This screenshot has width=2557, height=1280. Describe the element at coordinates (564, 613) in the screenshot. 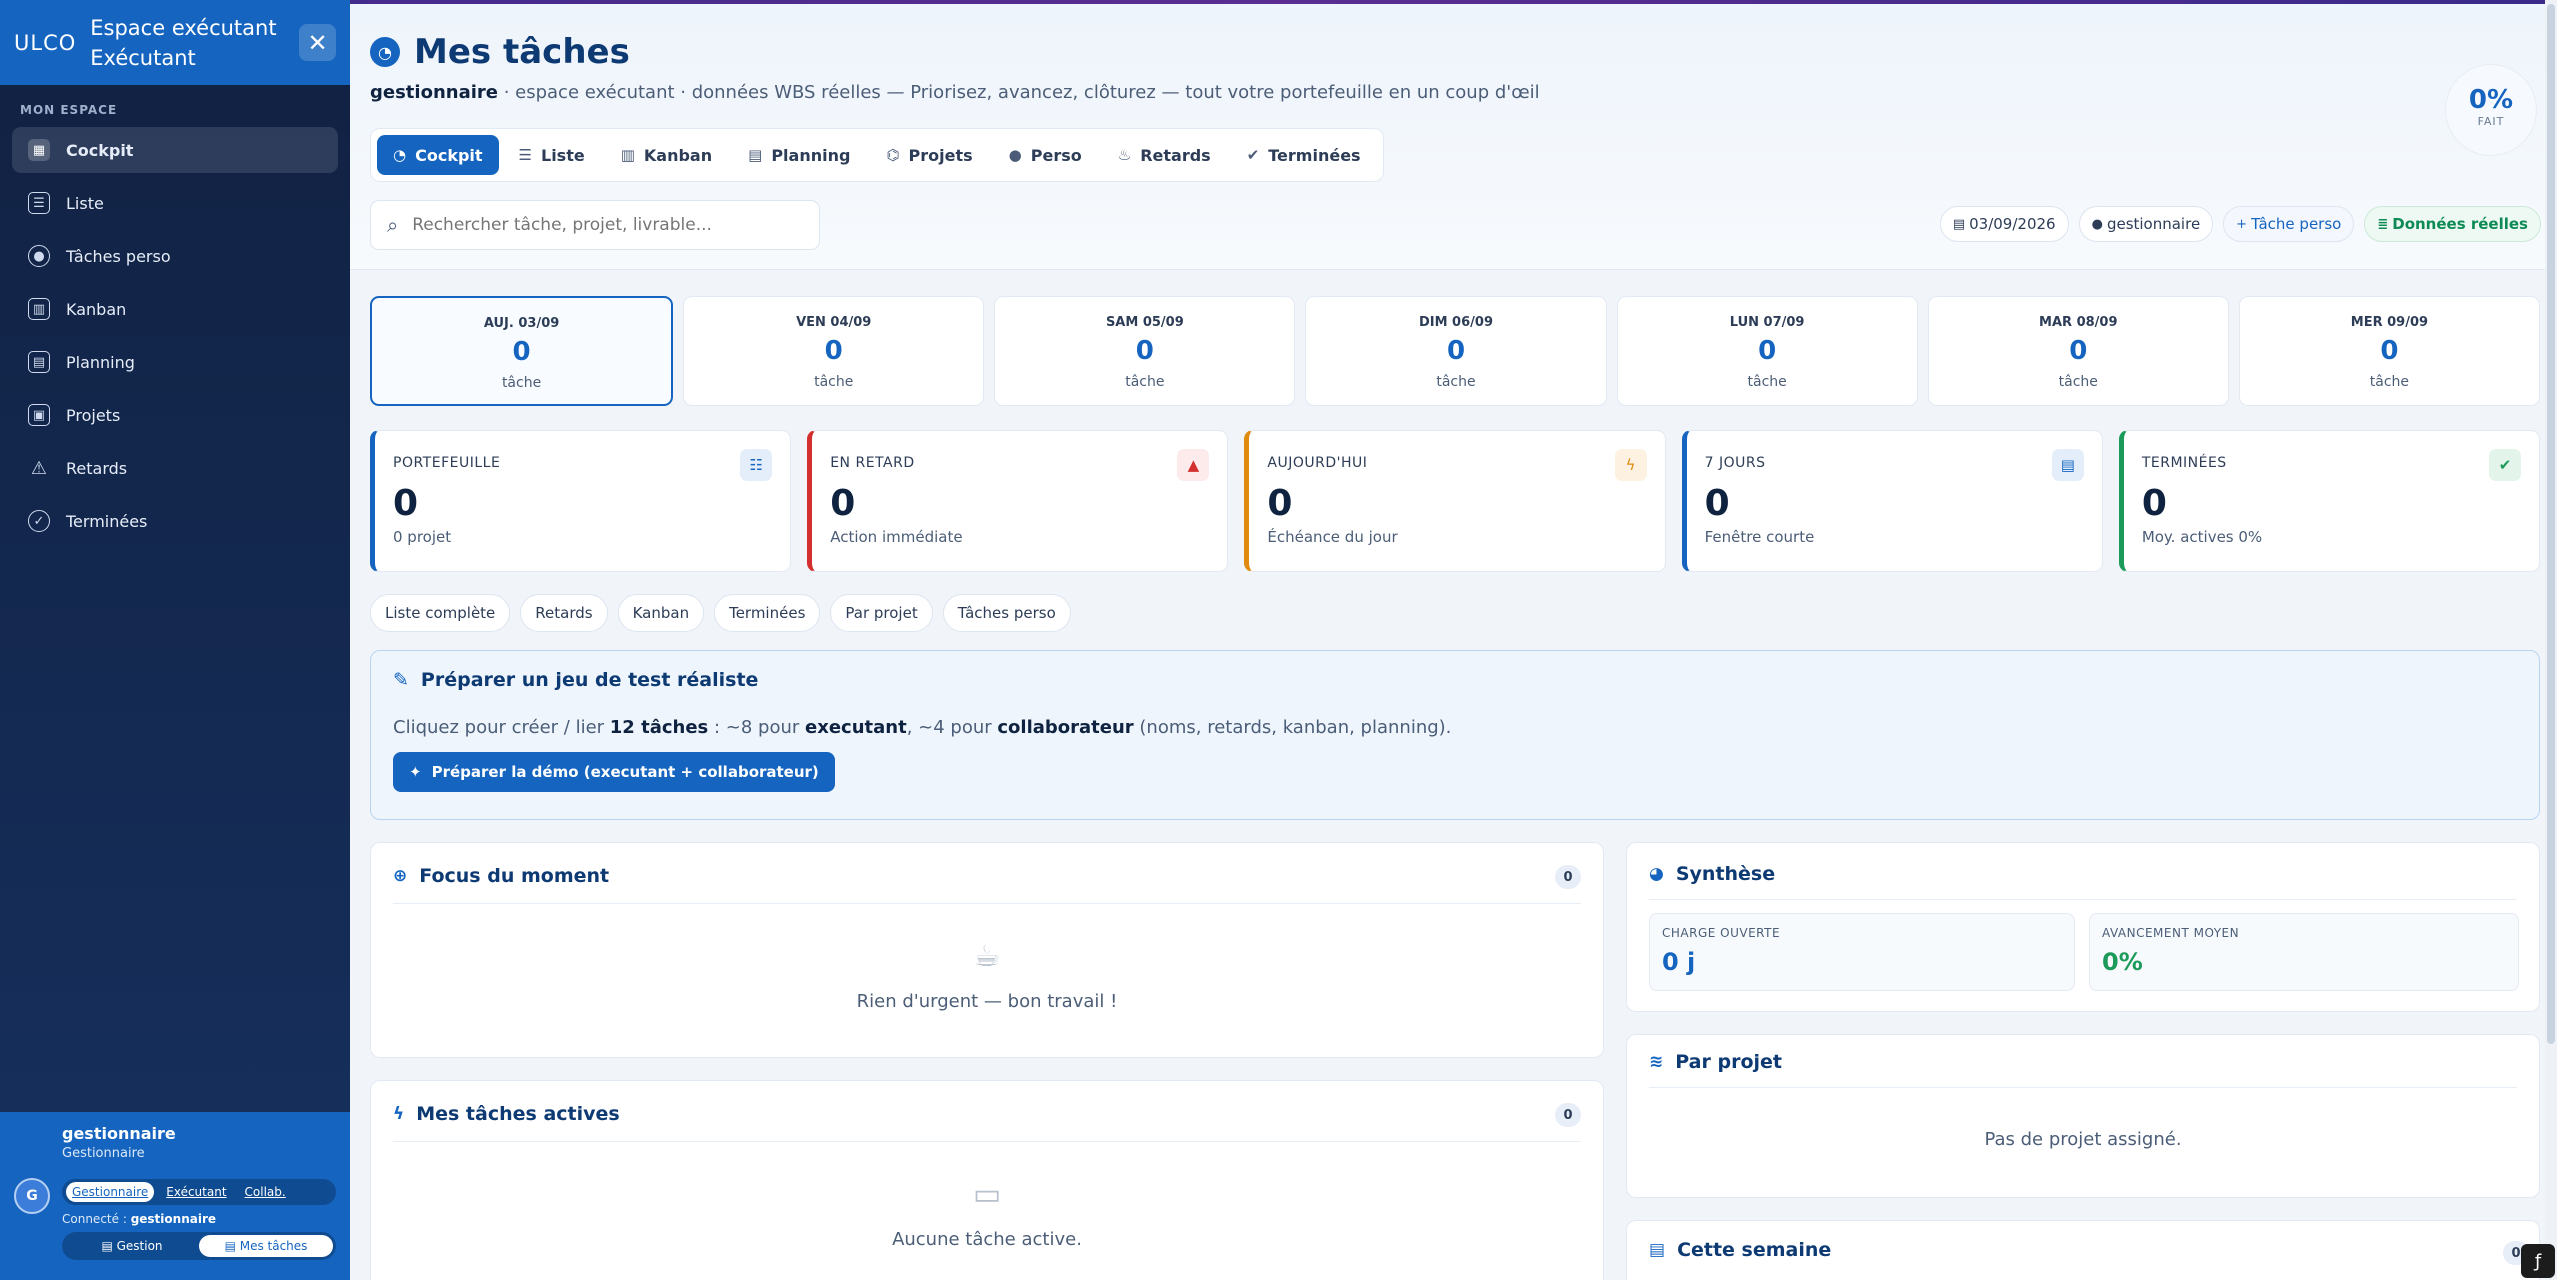

I see `quick-link-retards: Retards` at that location.